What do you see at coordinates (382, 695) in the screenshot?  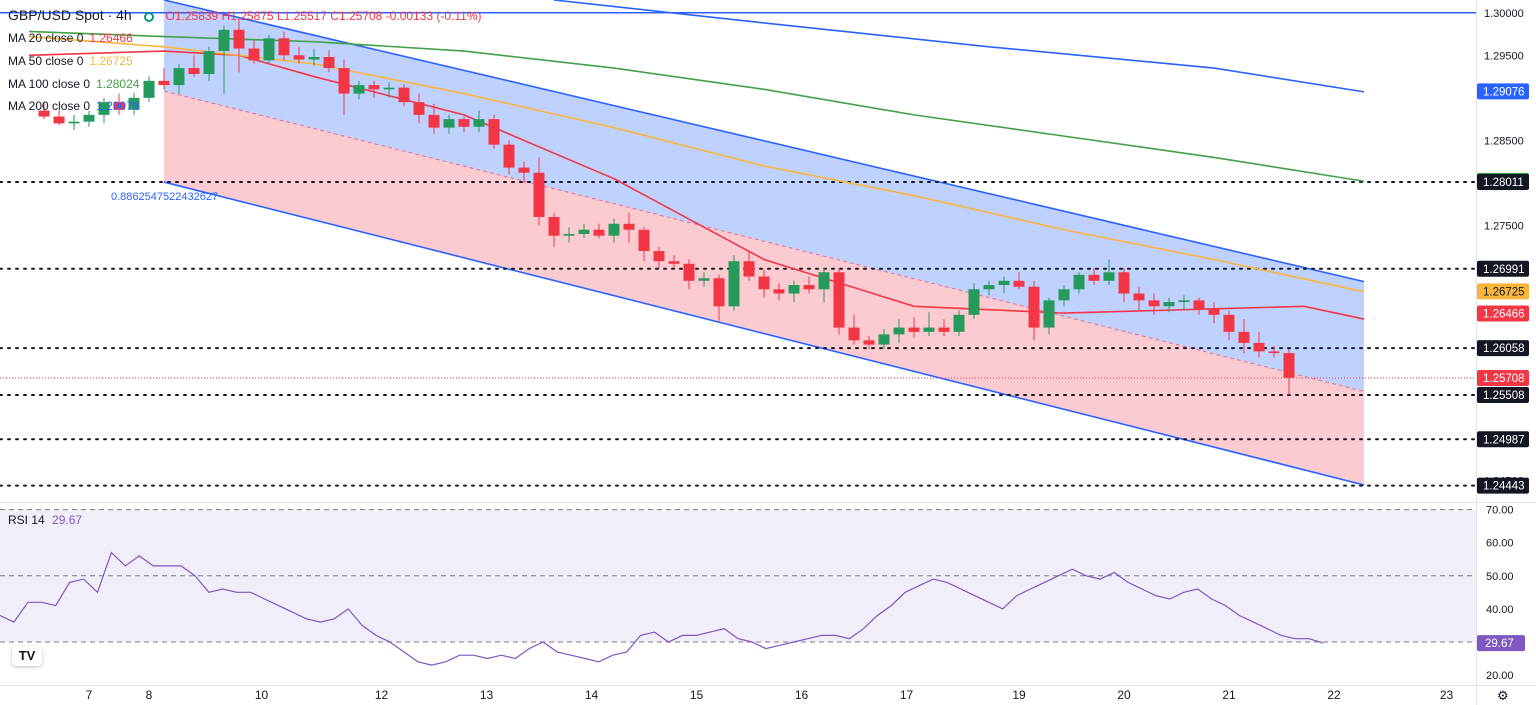 I see `time-tick-label-3: 12` at bounding box center [382, 695].